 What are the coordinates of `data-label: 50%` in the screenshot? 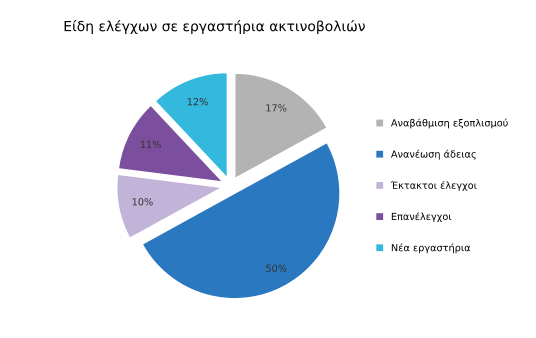 It's located at (276, 268).